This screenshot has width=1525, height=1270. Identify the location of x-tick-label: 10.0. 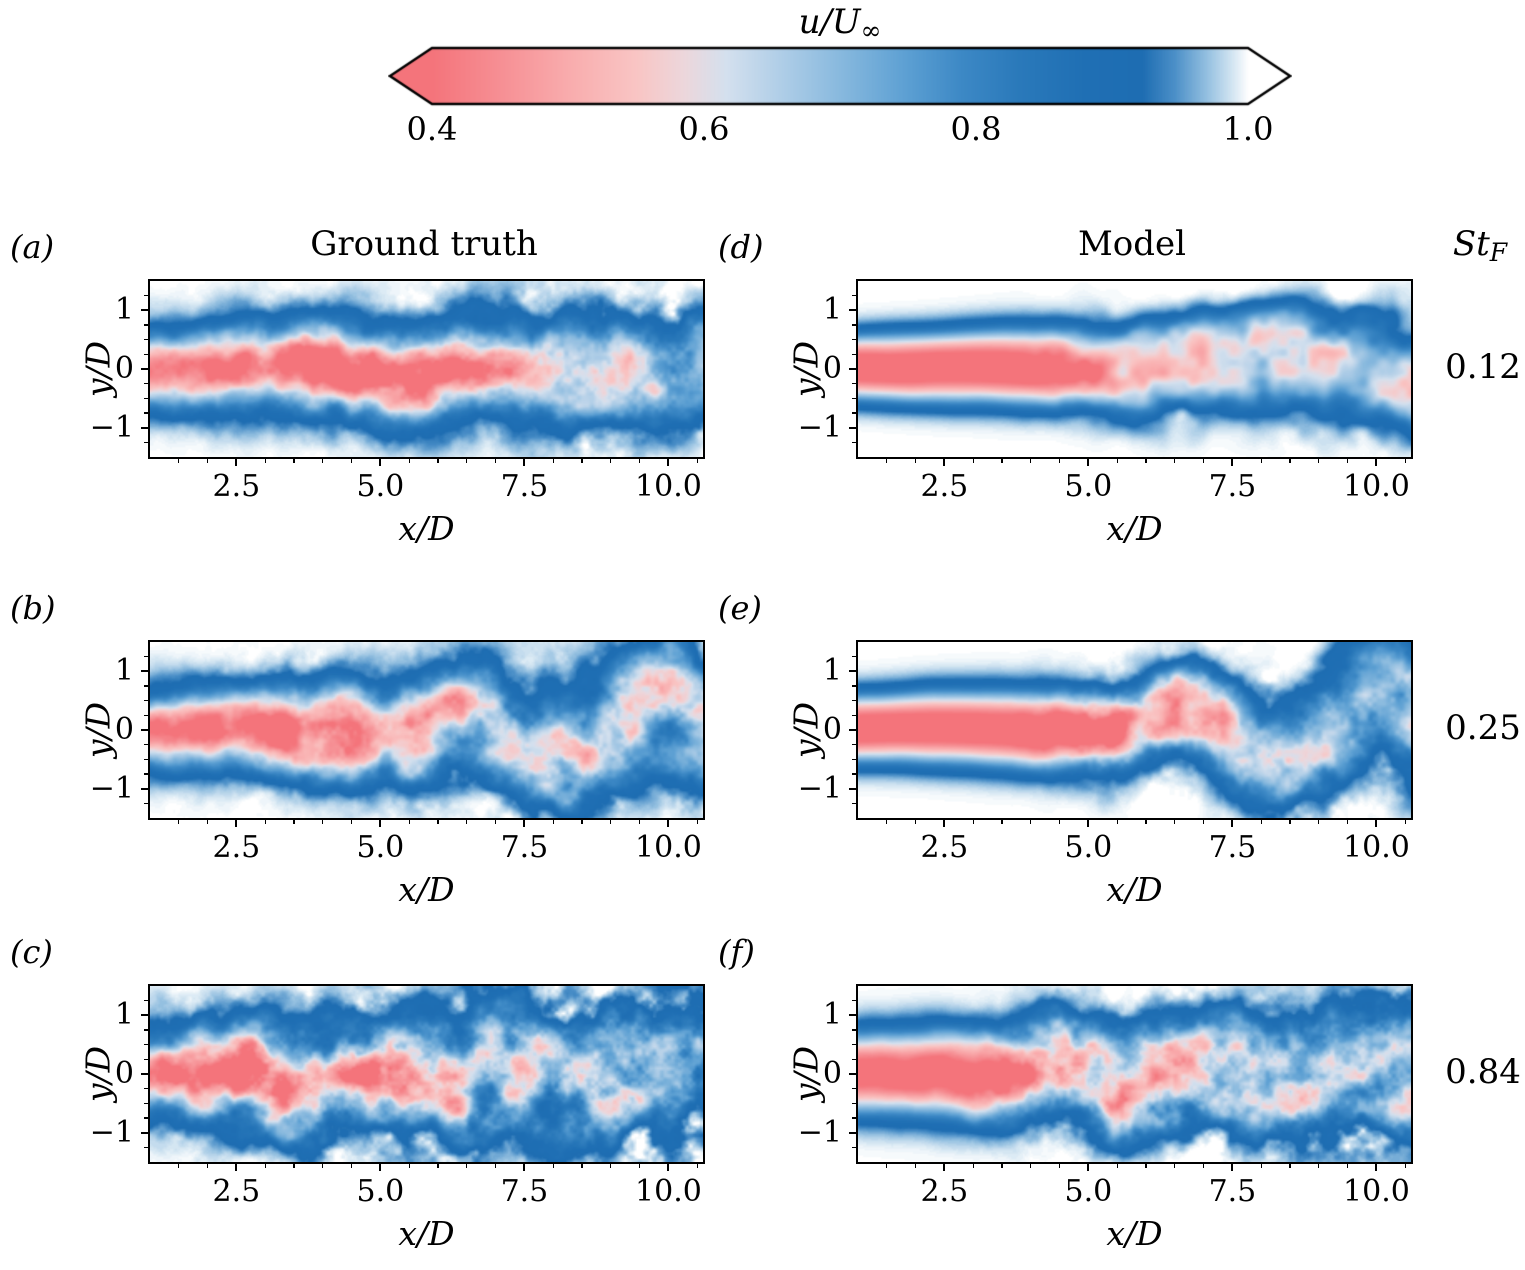
(668, 486).